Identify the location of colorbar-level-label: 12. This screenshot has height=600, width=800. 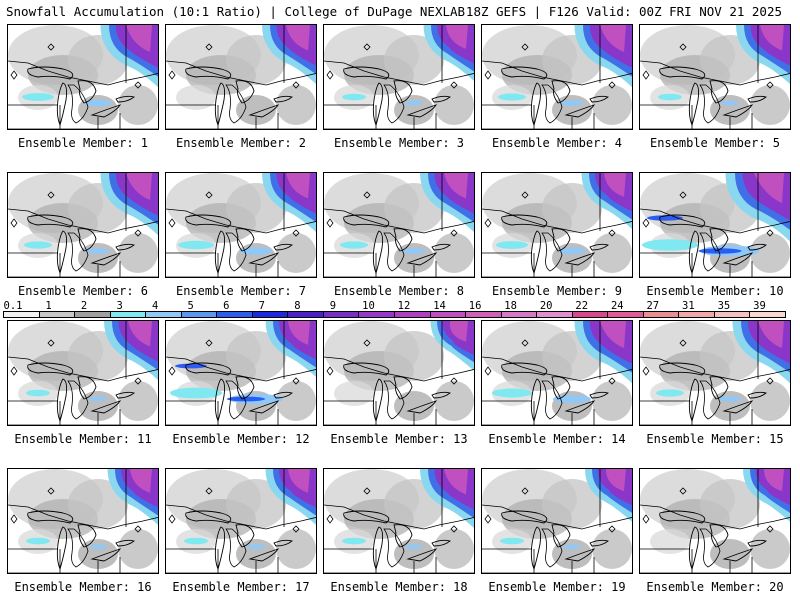
(404, 306).